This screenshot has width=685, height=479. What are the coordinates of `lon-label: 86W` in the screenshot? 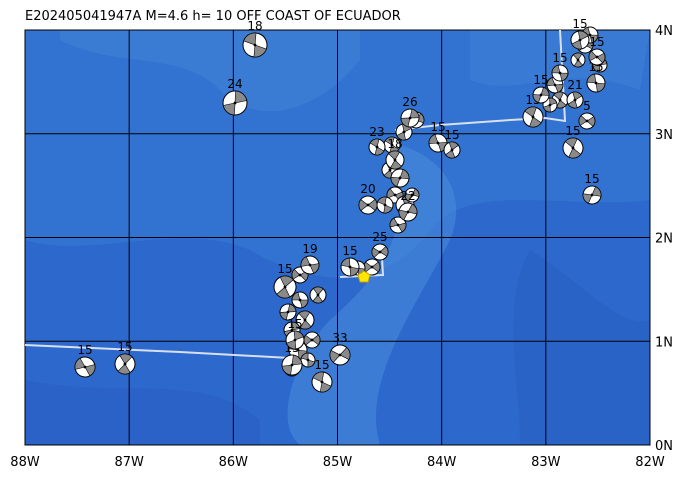 It's located at (234, 462).